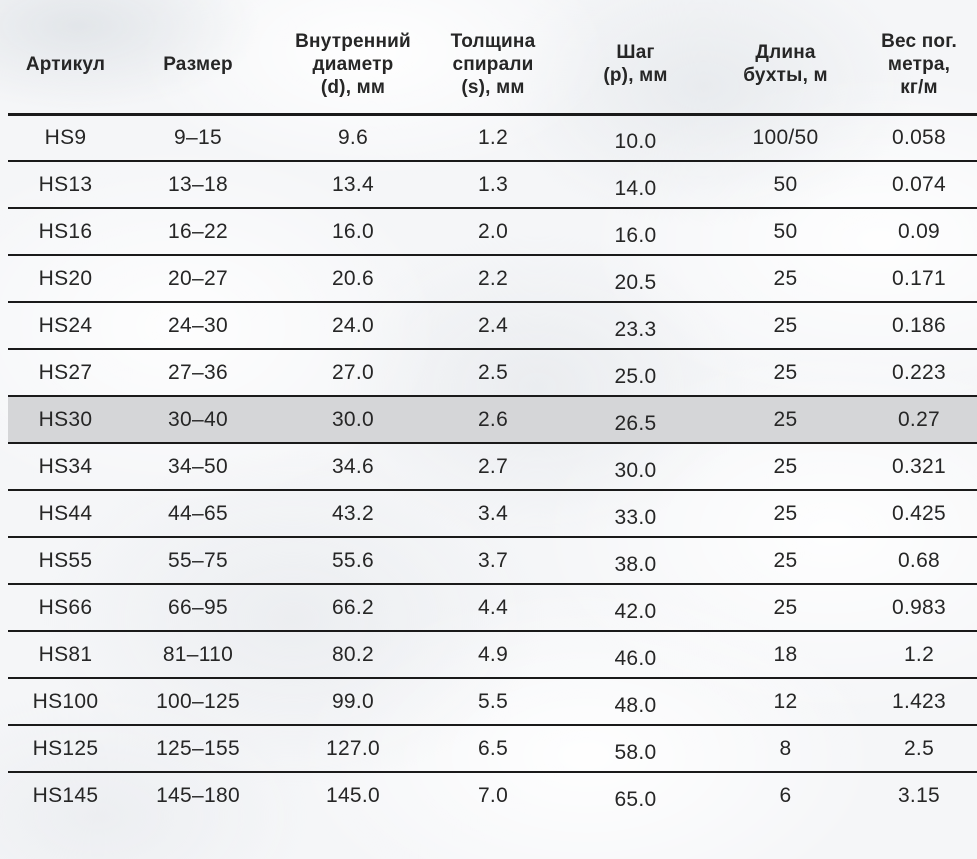 The height and width of the screenshot is (859, 977). What do you see at coordinates (65, 701) in the screenshot?
I see `cell-value: HS100` at bounding box center [65, 701].